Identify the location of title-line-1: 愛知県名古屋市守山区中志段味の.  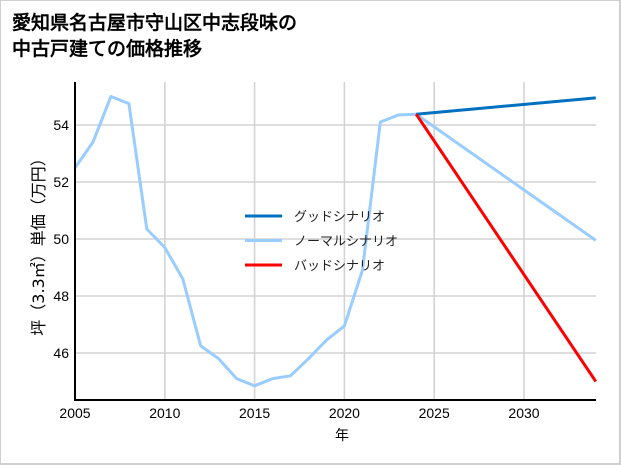
(155, 23).